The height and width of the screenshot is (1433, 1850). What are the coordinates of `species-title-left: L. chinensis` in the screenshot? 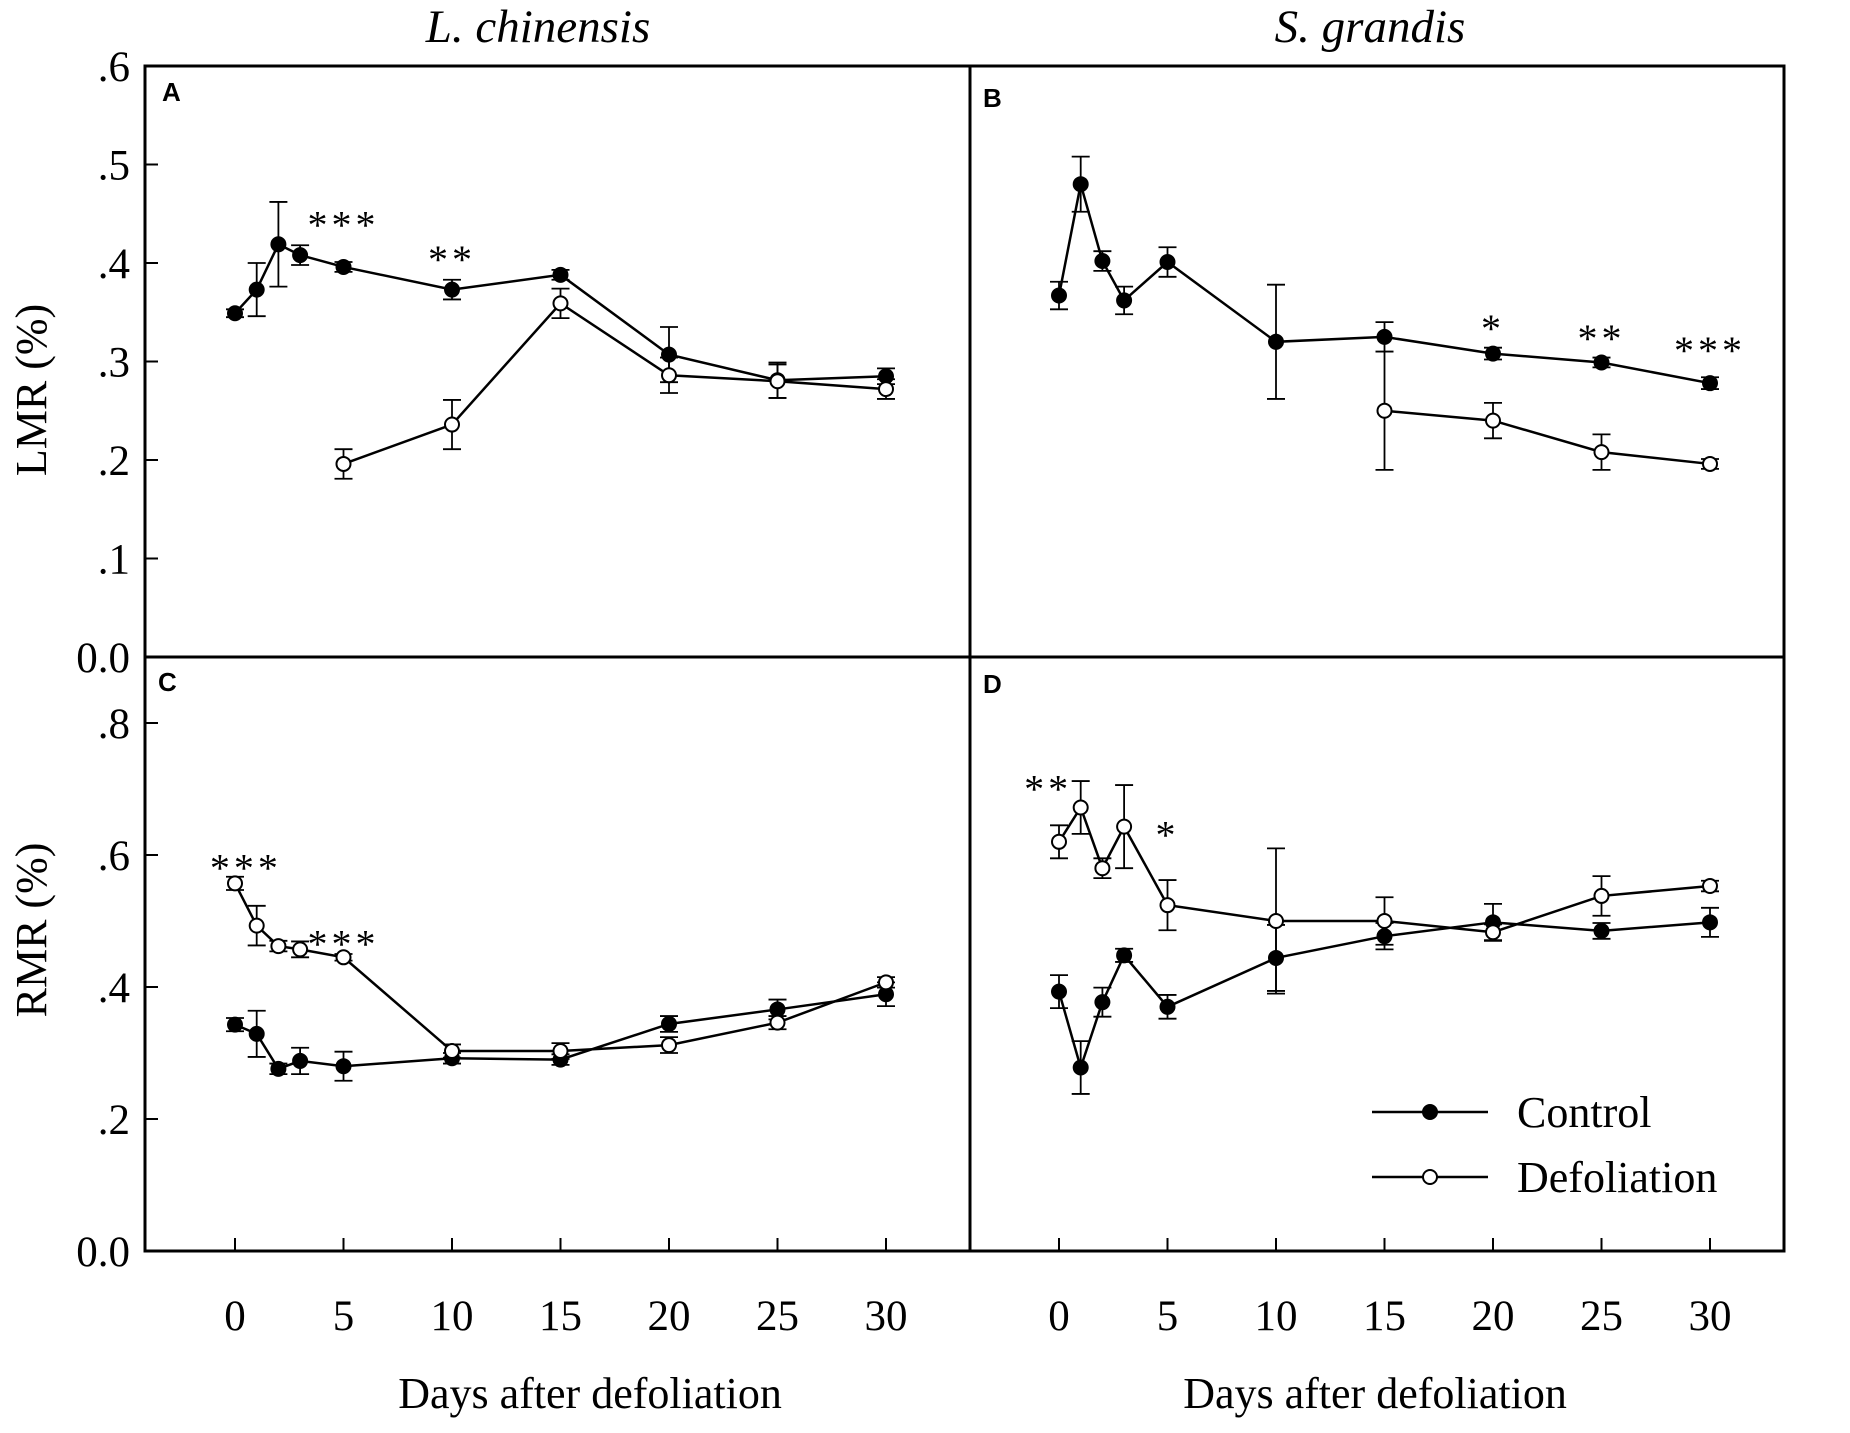 It's located at (538, 27).